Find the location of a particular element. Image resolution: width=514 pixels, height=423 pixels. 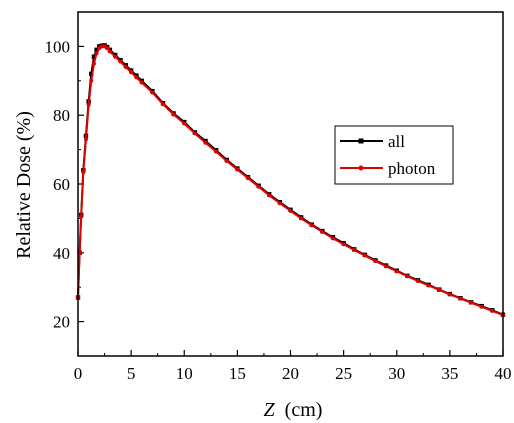

y-tick-label: 80 is located at coordinates (61, 115).